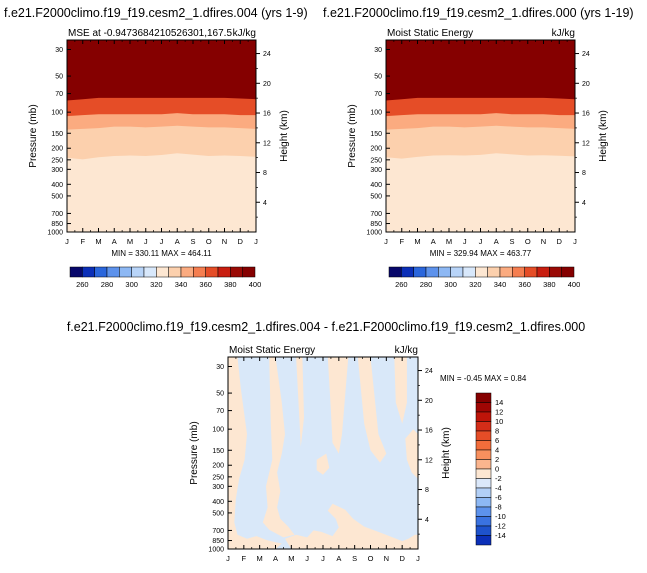 Image resolution: width=647 pixels, height=573 pixels. I want to click on y-tick-label: 200, so click(57, 149).